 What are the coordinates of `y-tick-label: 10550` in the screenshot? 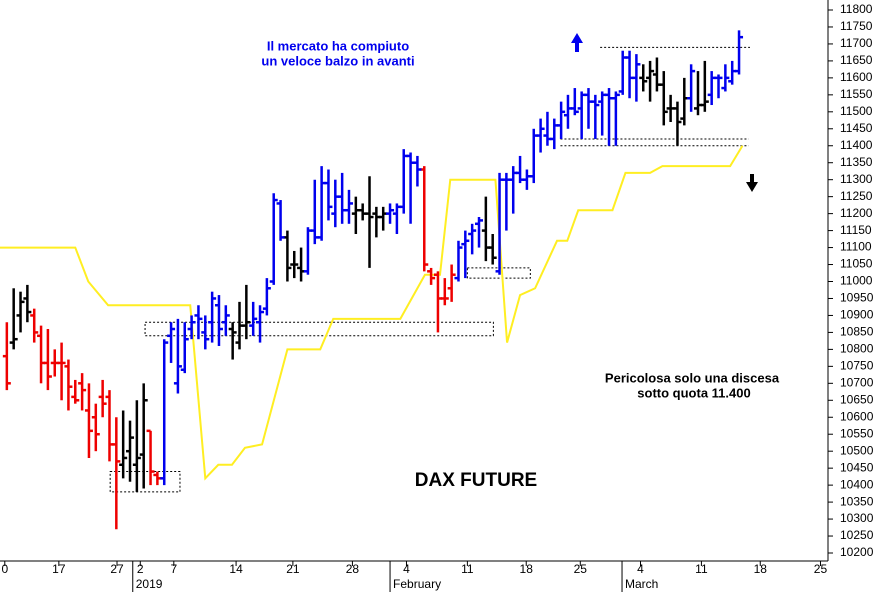 It's located at (857, 433).